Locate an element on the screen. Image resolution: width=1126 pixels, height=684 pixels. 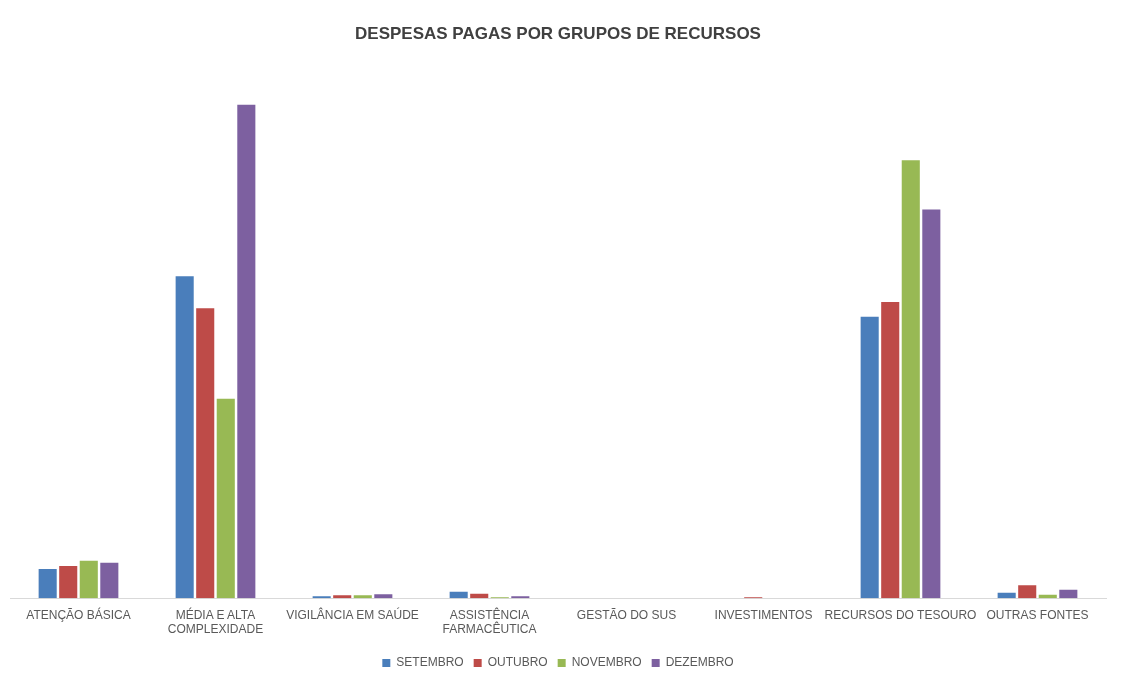
x-tick-label: GESTÃO DO SUS is located at coordinates (626, 614).